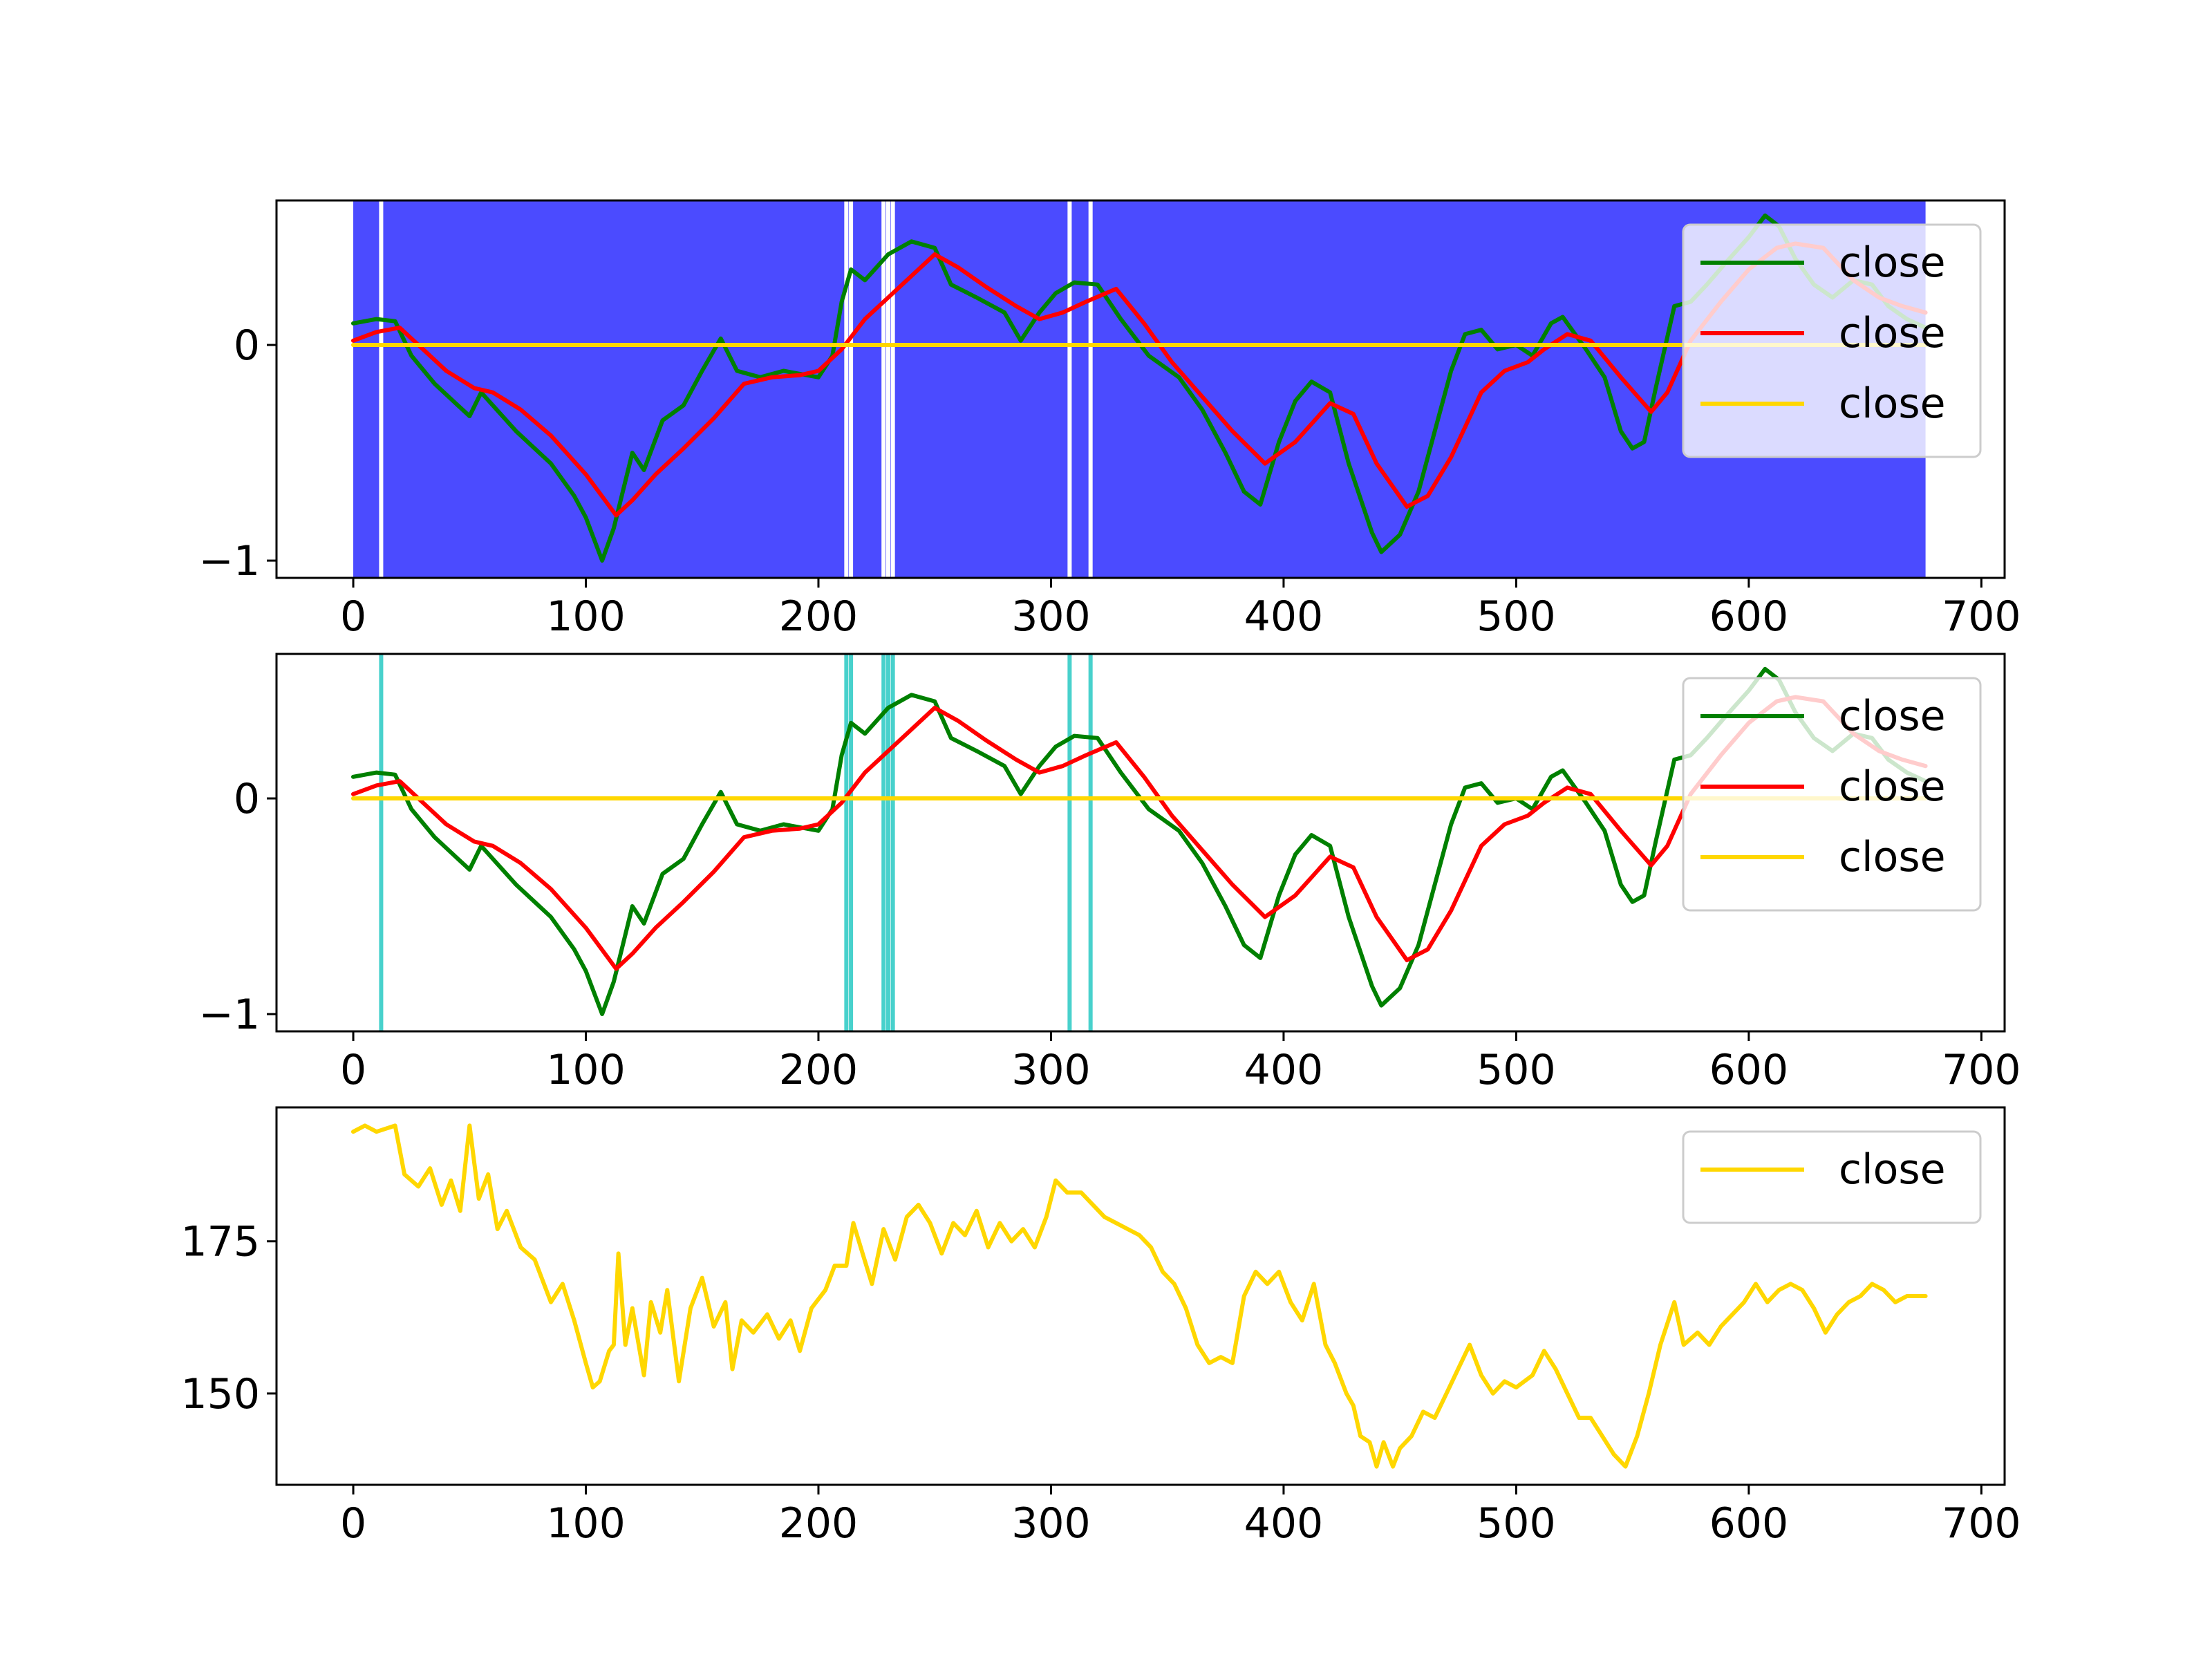  What do you see at coordinates (819, 616) in the screenshot?
I see `top-xtick-label: 200` at bounding box center [819, 616].